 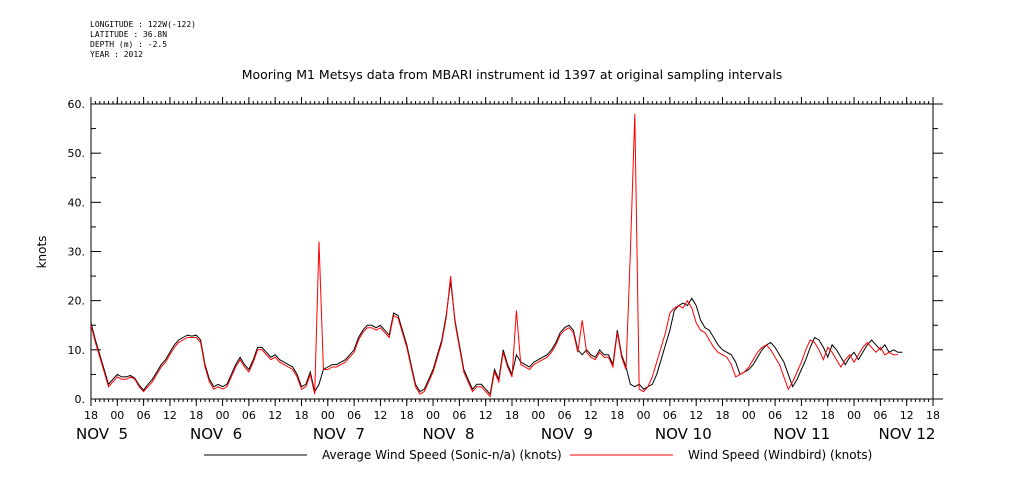 I want to click on legend-label-average-wind: Average Wind Speed (Sonic-n/a) (knots), so click(x=442, y=455).